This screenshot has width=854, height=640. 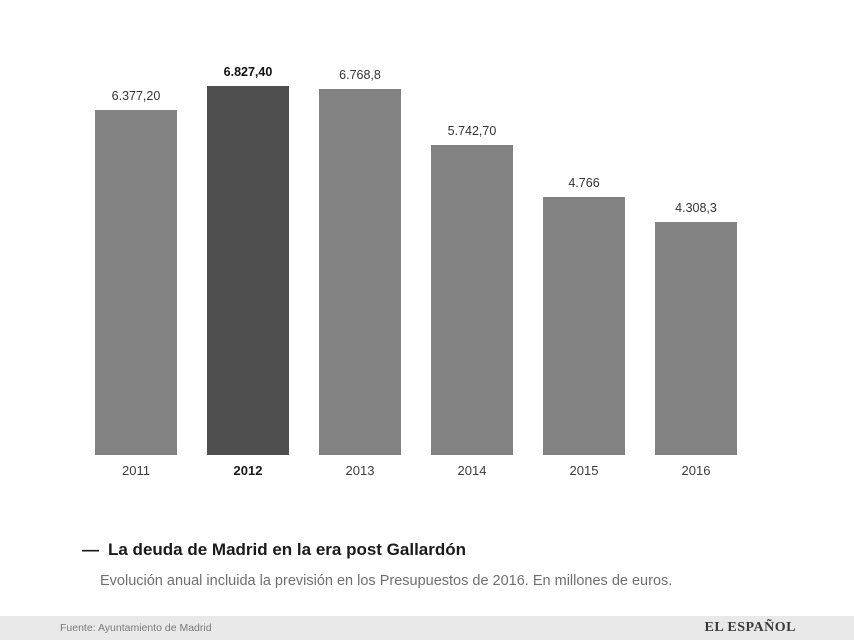 What do you see at coordinates (696, 208) in the screenshot?
I see `bar-value-label: 4.308,3` at bounding box center [696, 208].